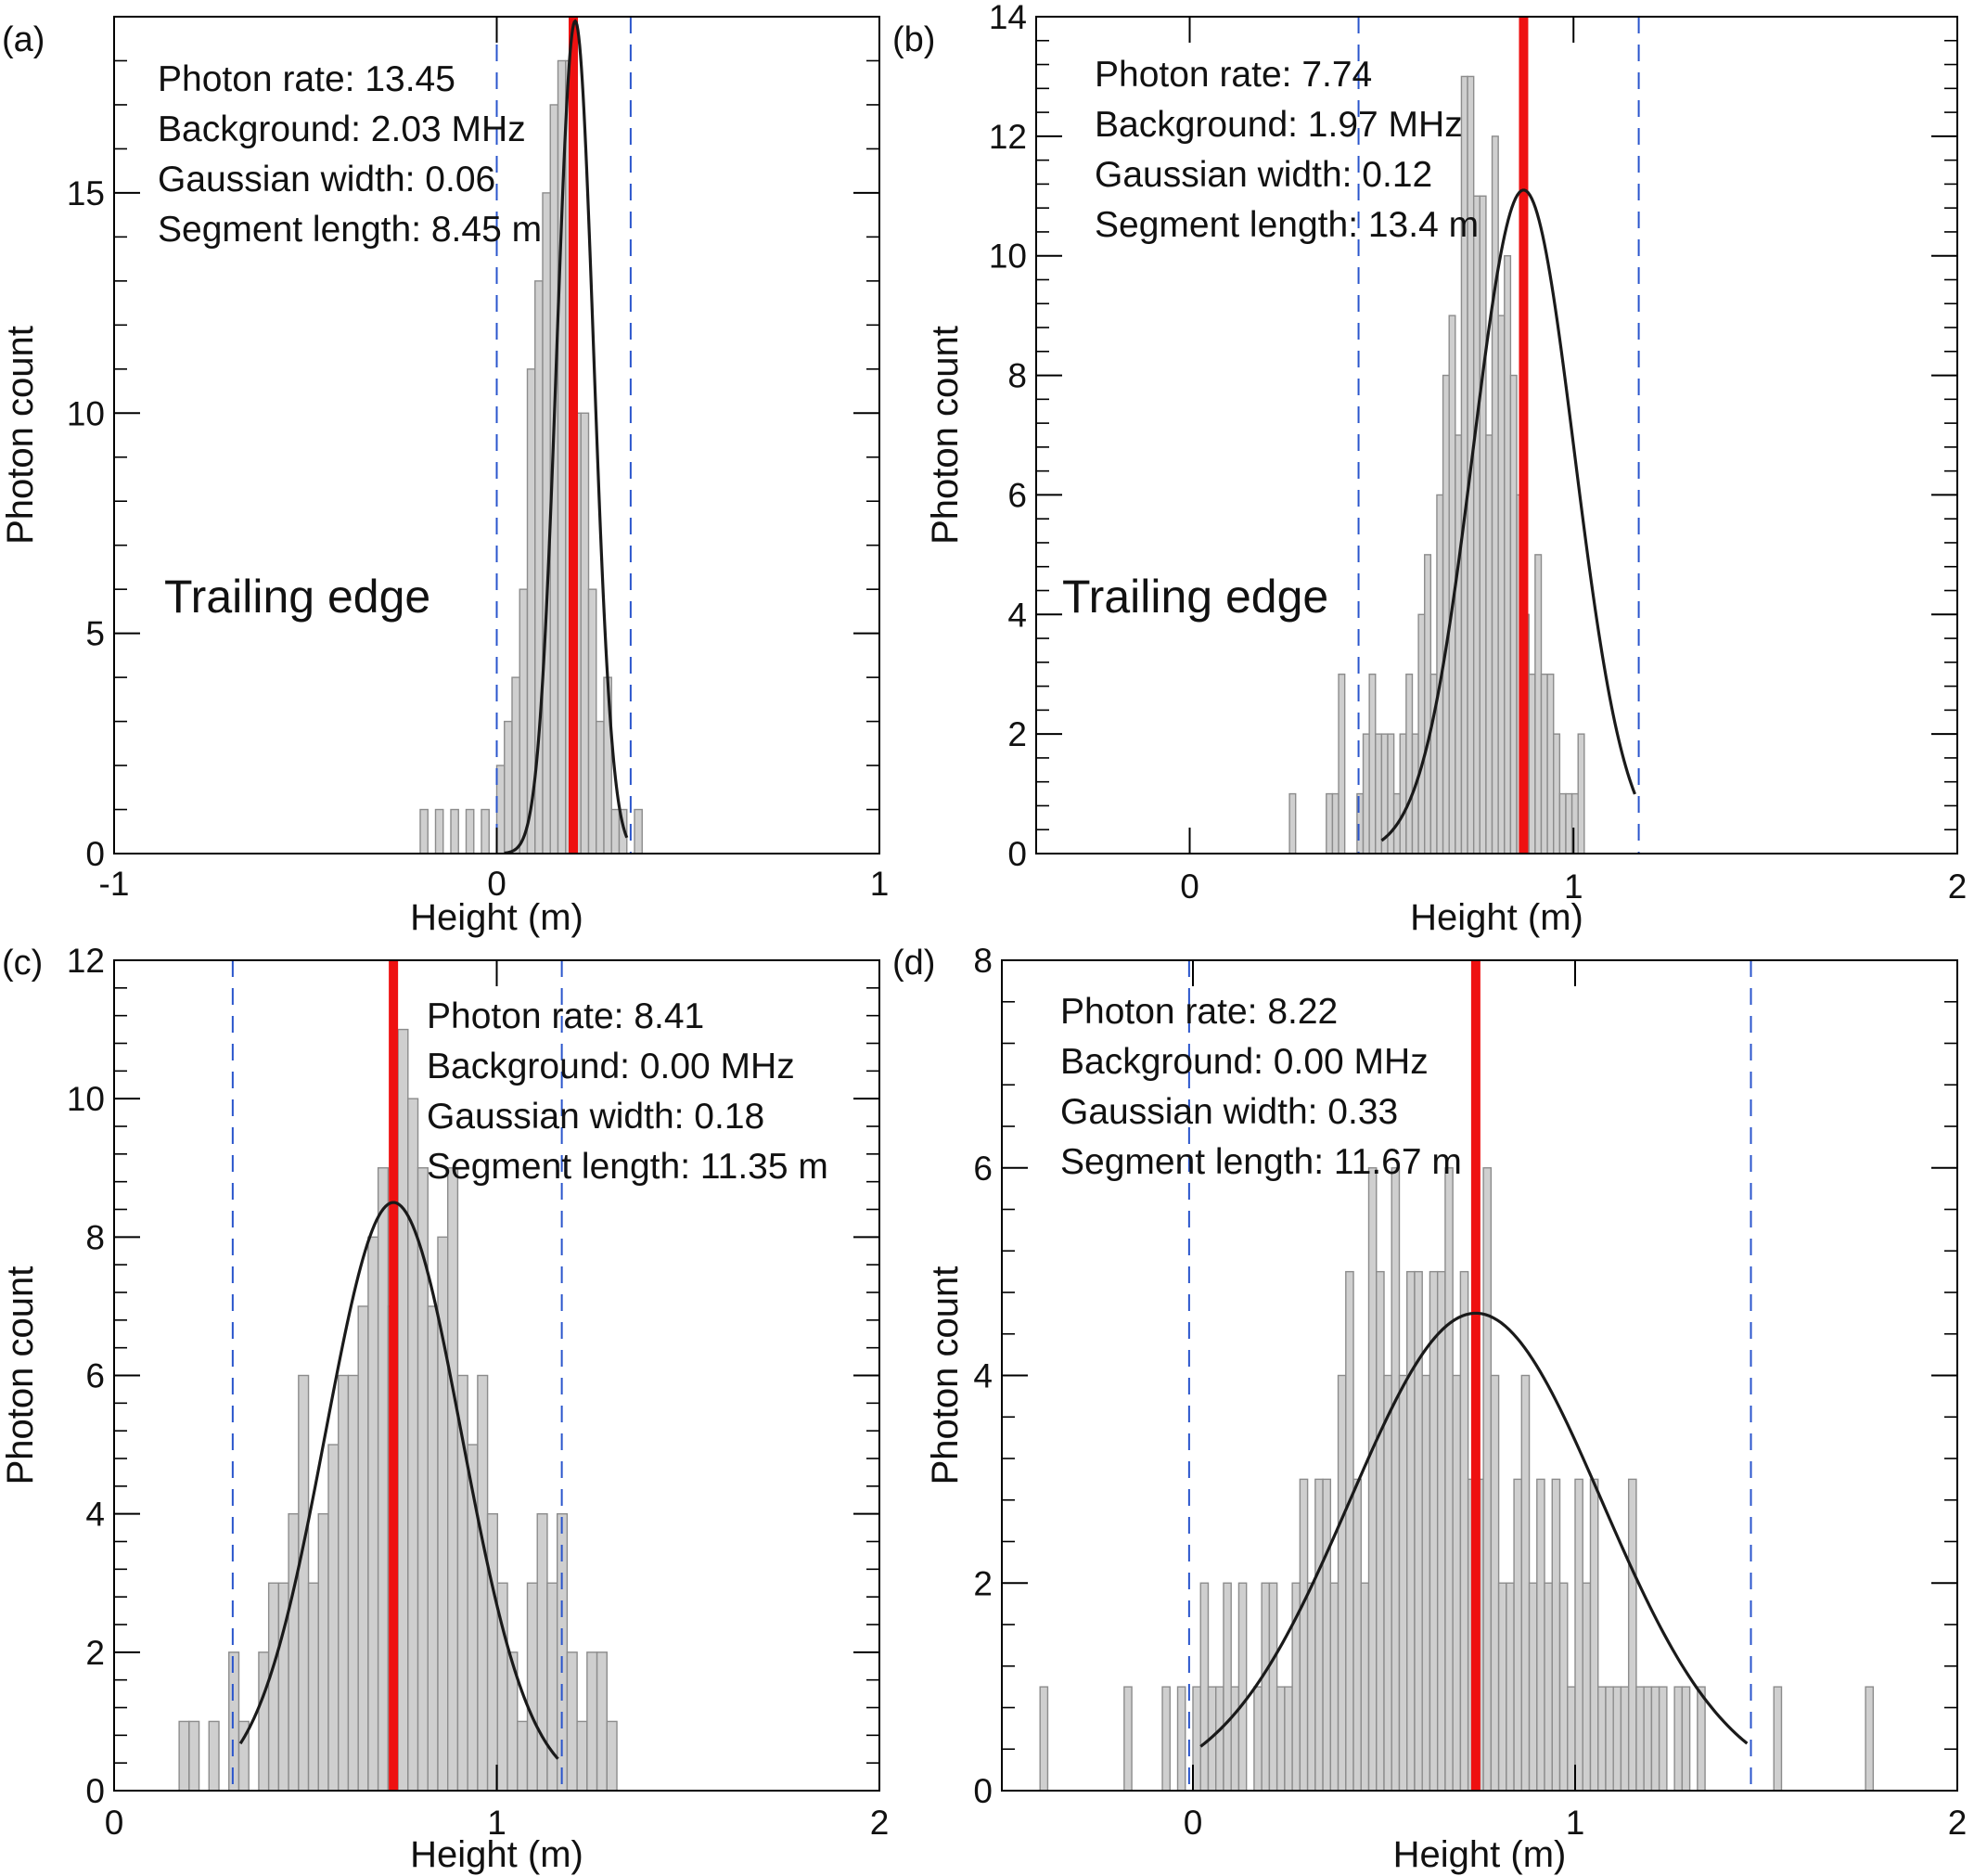  What do you see at coordinates (566, 1016) in the screenshot?
I see `info-line: Photon rate: 8.41` at bounding box center [566, 1016].